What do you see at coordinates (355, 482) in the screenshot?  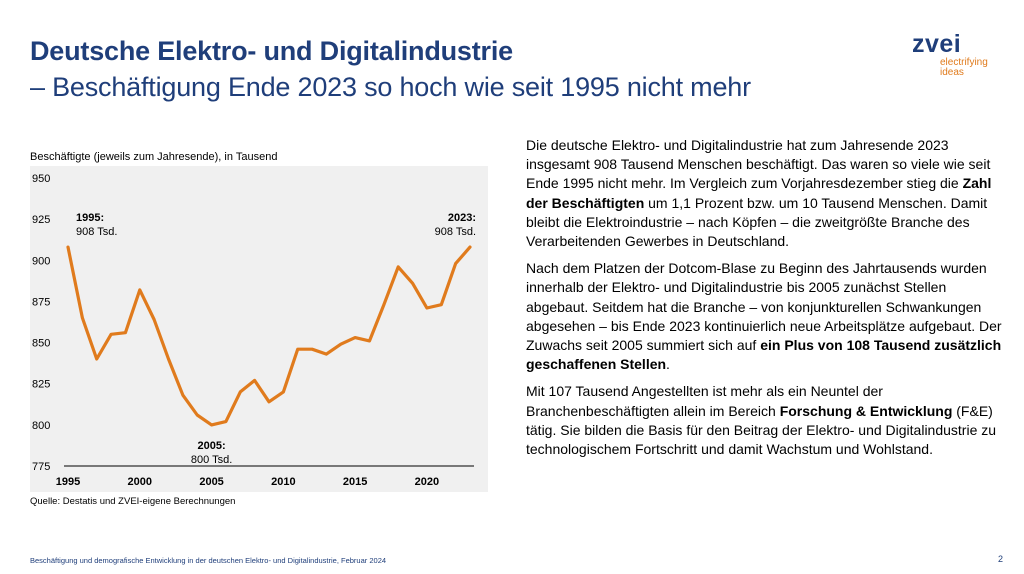 I see `x-tick-label: 2015` at bounding box center [355, 482].